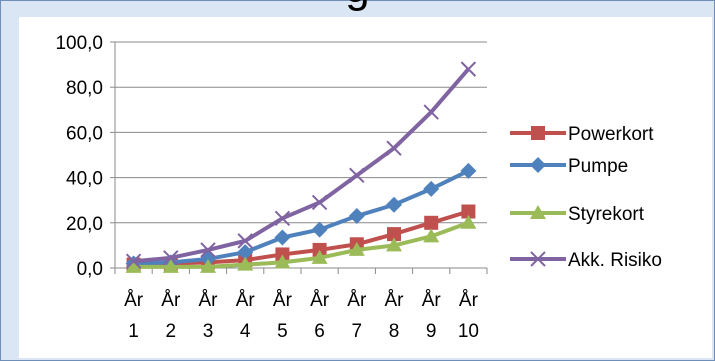 The image size is (715, 361). What do you see at coordinates (606, 214) in the screenshot?
I see `legend-label: Styrekort` at bounding box center [606, 214].